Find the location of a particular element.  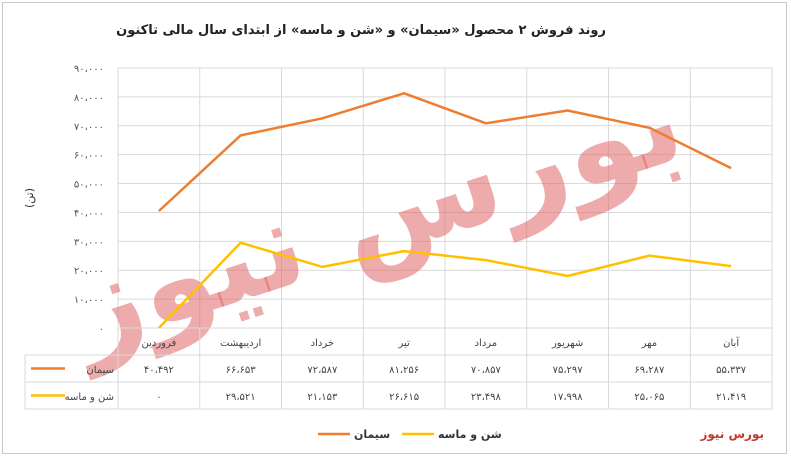

table-cell: ۷۵،۲۹۷ is located at coordinates (568, 370).